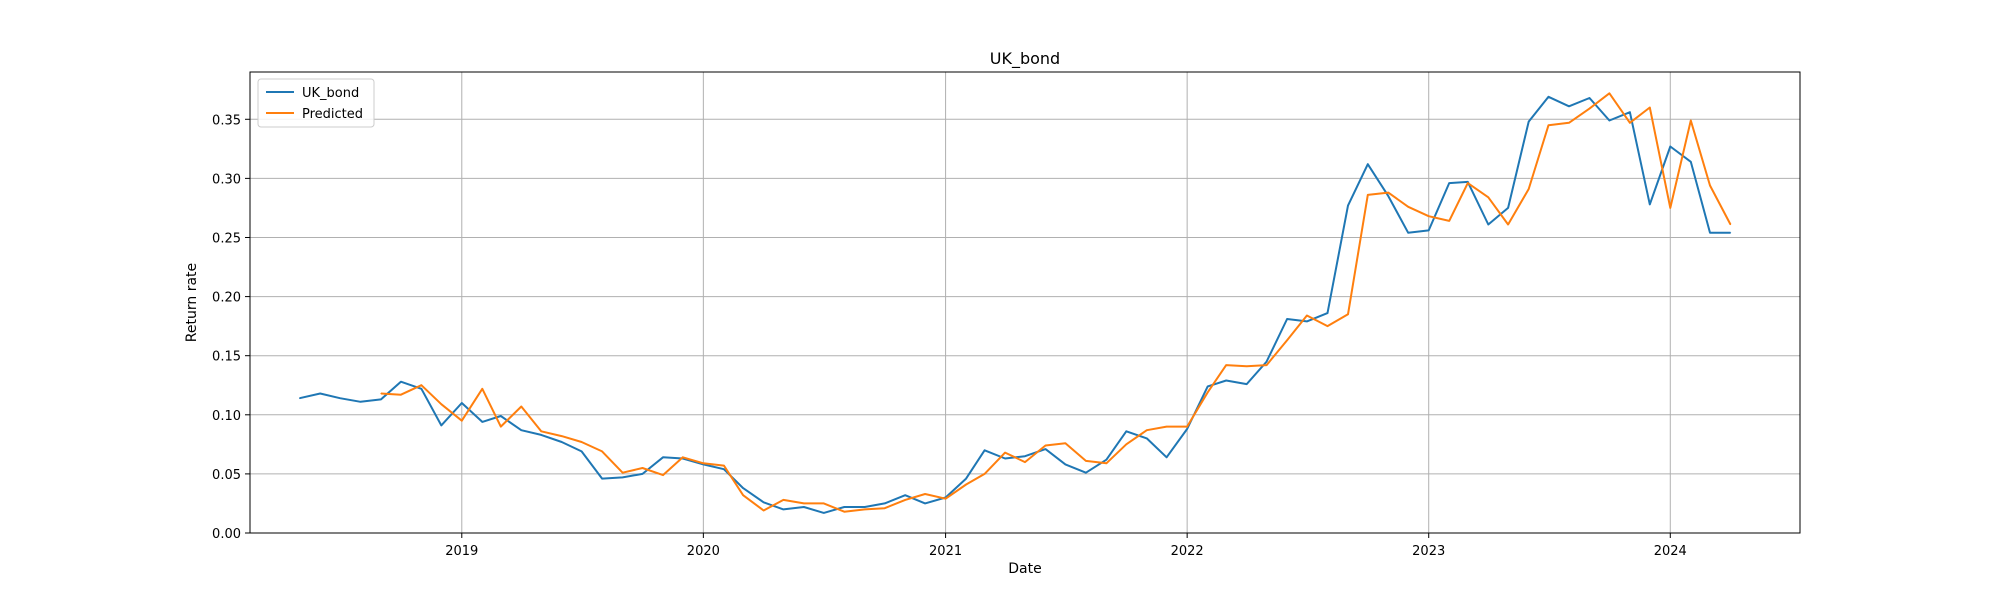  Describe the element at coordinates (1670, 551) in the screenshot. I see `x-tick-label: 2024` at that location.